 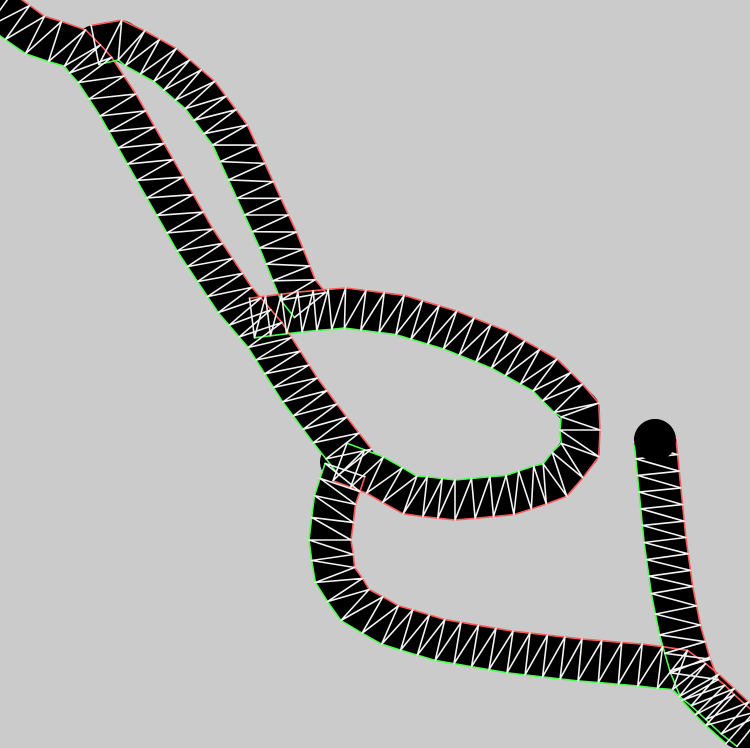 I want to click on triangle-edges-bottom-right-exit, so click(x=709, y=700).